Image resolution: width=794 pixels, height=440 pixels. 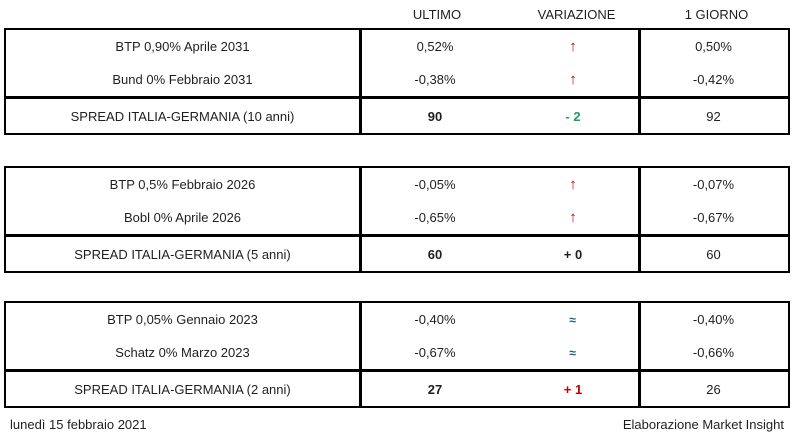 I want to click on bond-label: BTP 0,05% Gennaio 2023, so click(x=184, y=319).